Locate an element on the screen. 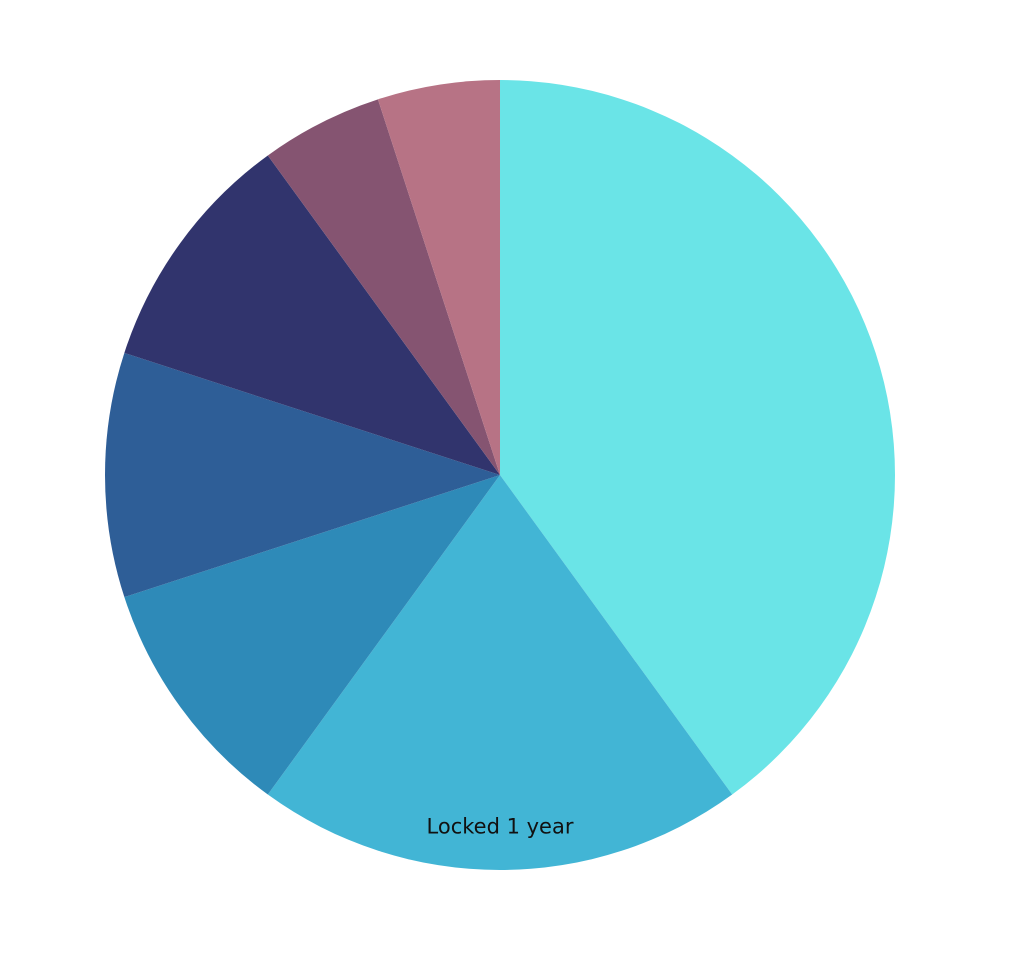 This screenshot has height=968, width=1024. pie-slice-label-1: Locked 1 year is located at coordinates (500, 827).